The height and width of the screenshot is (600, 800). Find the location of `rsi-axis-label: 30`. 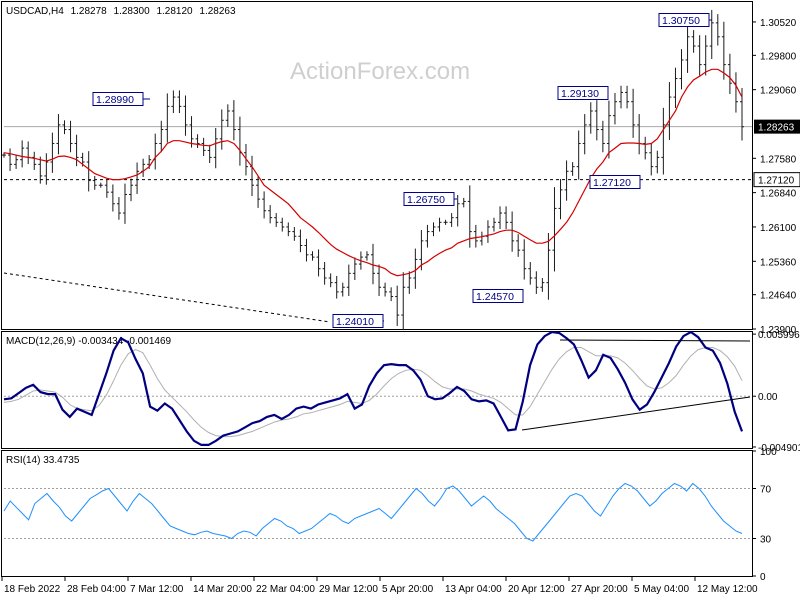

rsi-axis-label: 30 is located at coordinates (766, 540).